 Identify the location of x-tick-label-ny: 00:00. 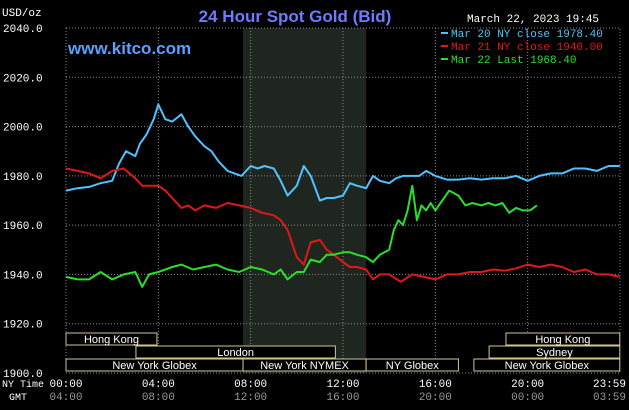
(65, 385).